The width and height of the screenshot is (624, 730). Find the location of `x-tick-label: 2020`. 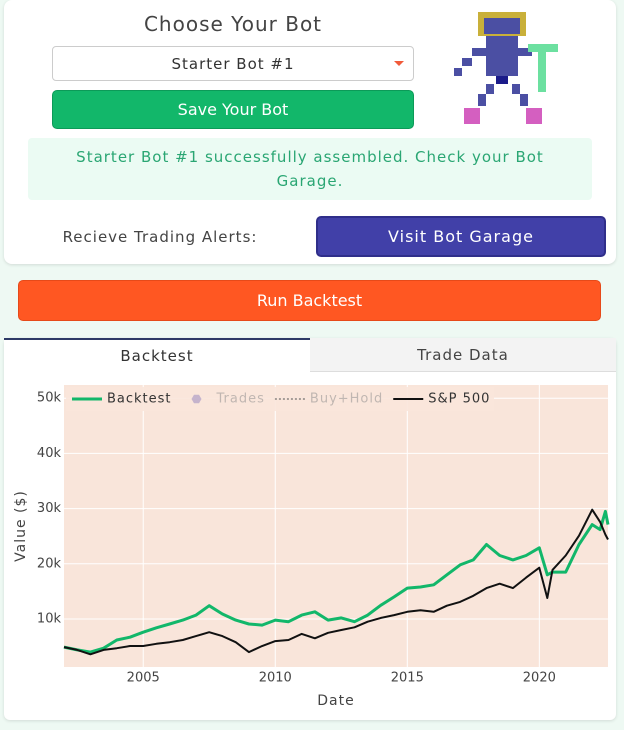

x-tick-label: 2020 is located at coordinates (539, 678).